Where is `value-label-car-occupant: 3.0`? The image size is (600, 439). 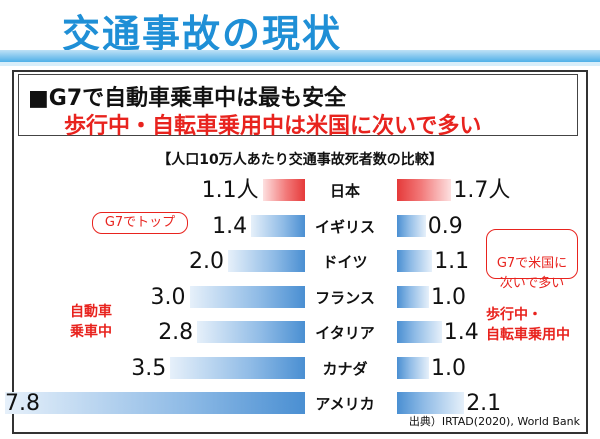
value-label-car-occupant: 3.0 is located at coordinates (168, 297).